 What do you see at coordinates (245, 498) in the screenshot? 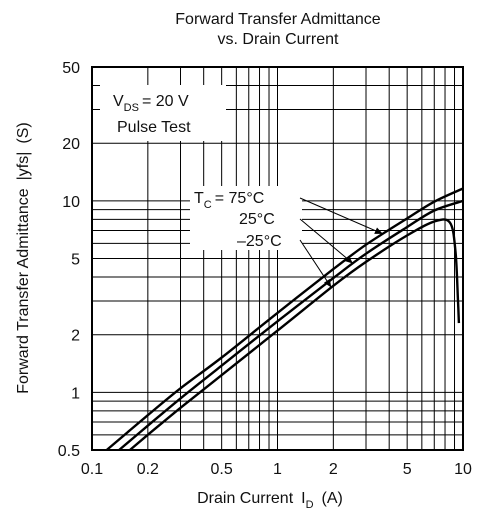
I see `x-axis-title: Drain Current` at bounding box center [245, 498].